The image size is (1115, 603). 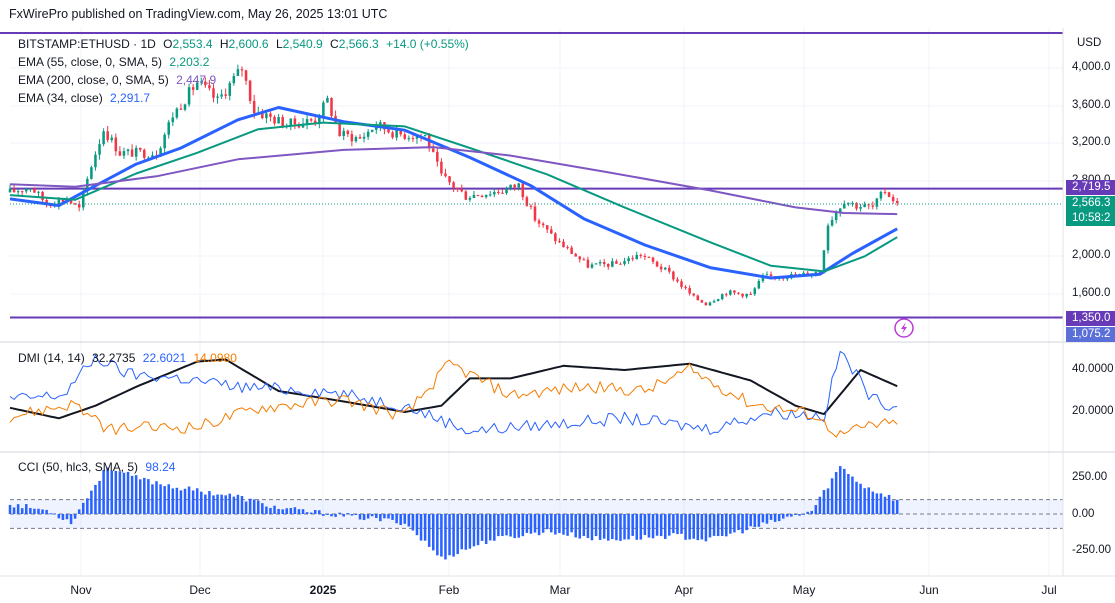 What do you see at coordinates (164, 358) in the screenshot?
I see `plus-di-value: 22.6021` at bounding box center [164, 358].